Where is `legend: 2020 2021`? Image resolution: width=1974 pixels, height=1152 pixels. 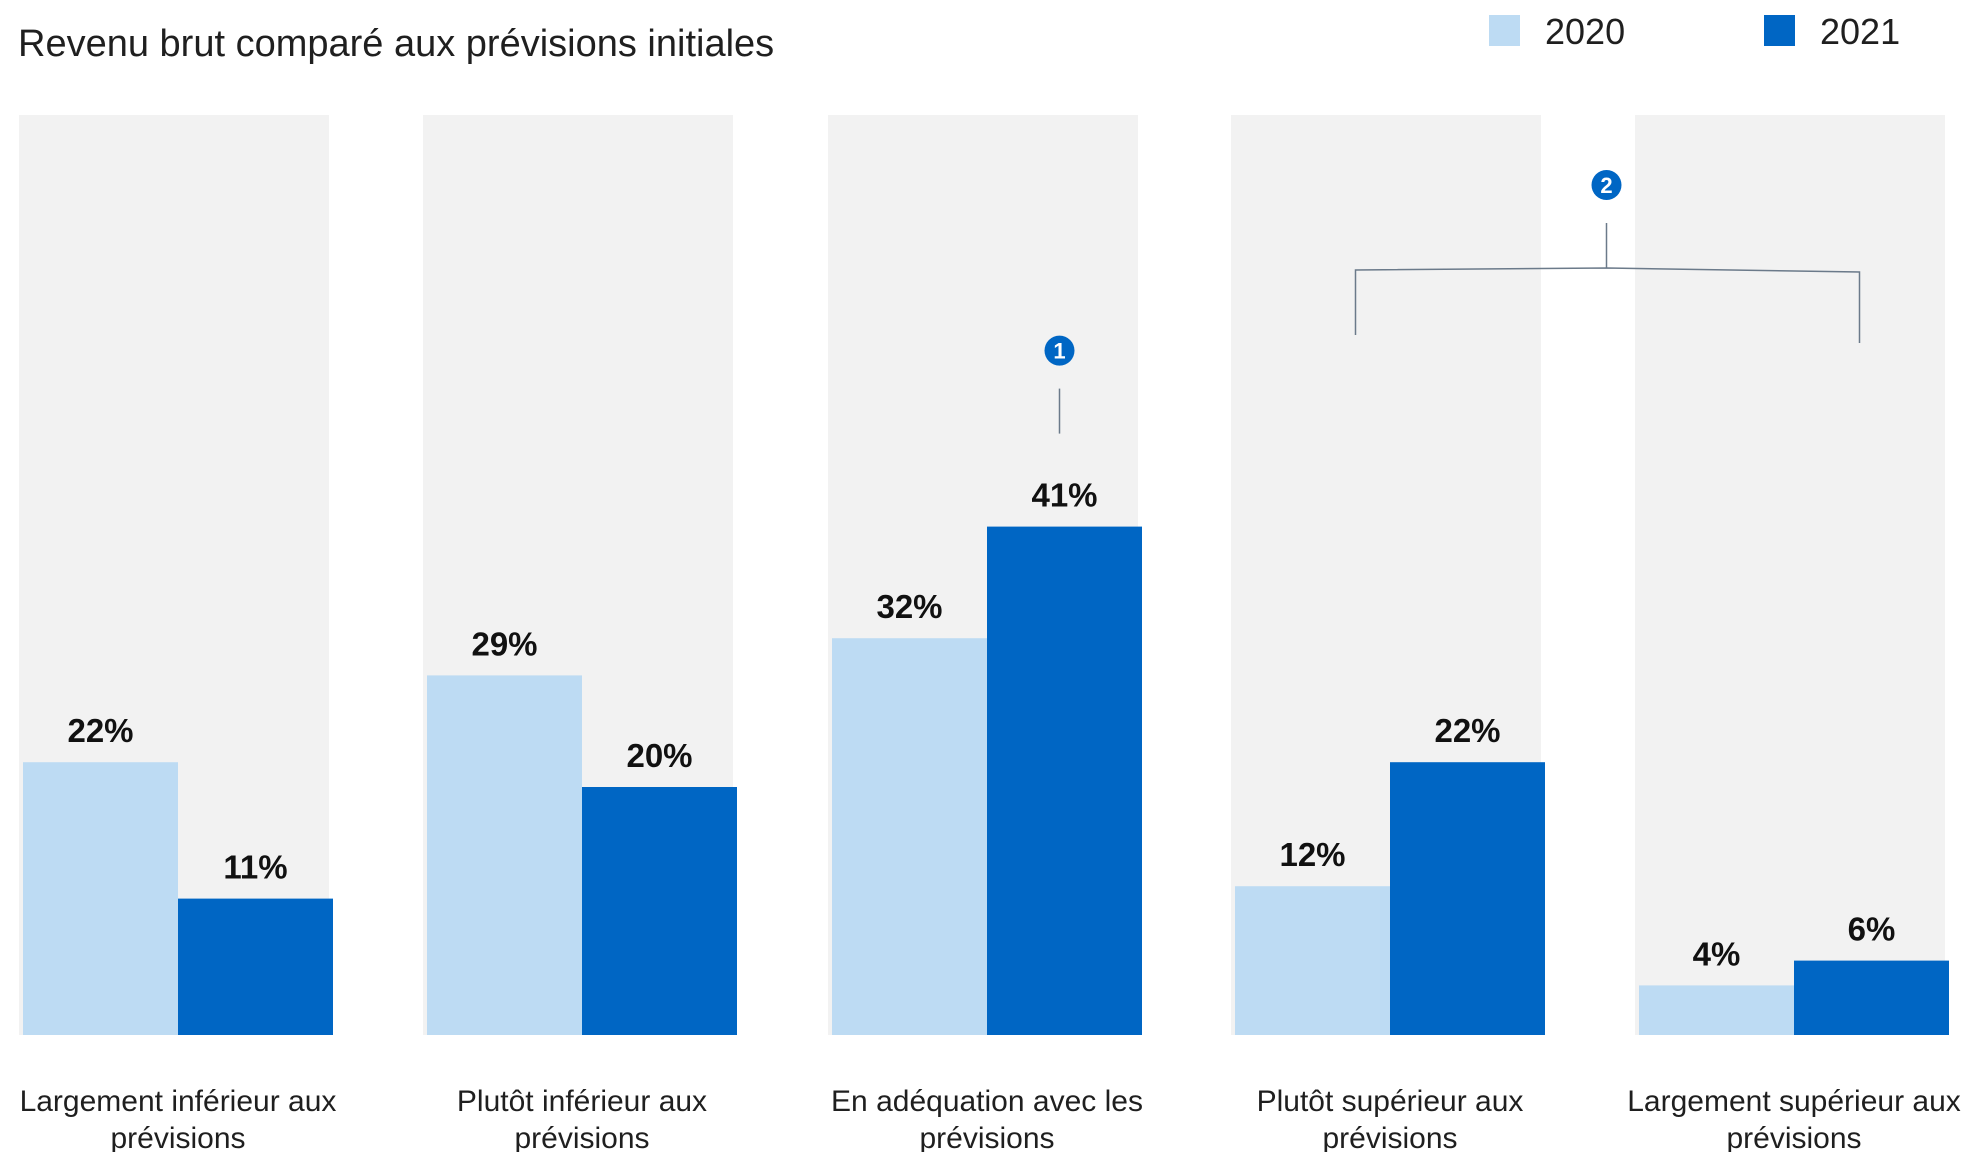
legend: 2020 2021 is located at coordinates (1694, 31).